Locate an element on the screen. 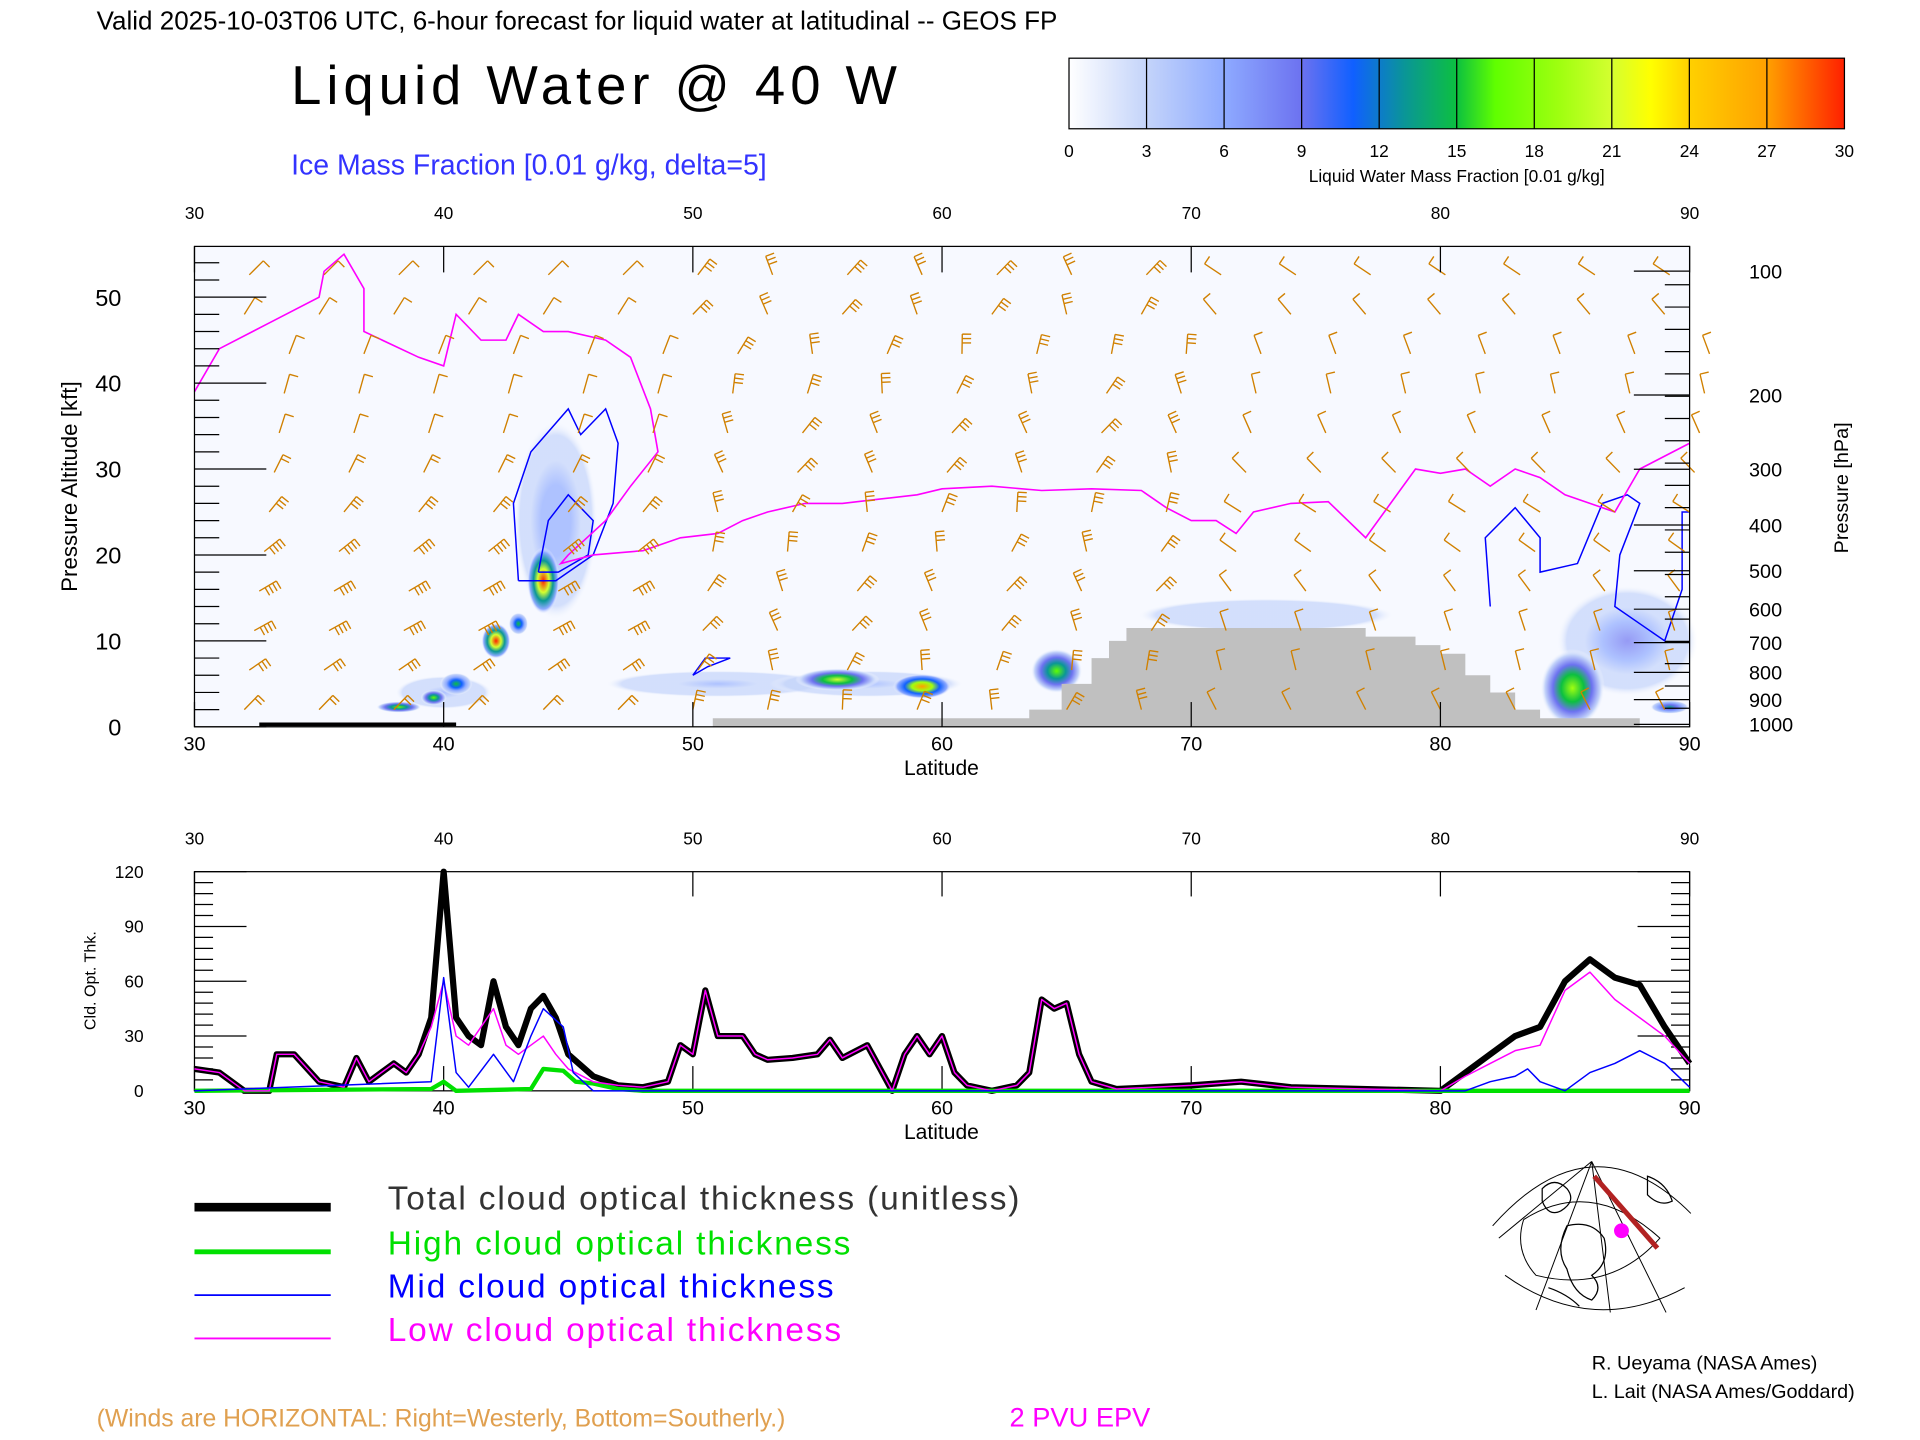  ice-contour is located at coordinates (1587, 568).